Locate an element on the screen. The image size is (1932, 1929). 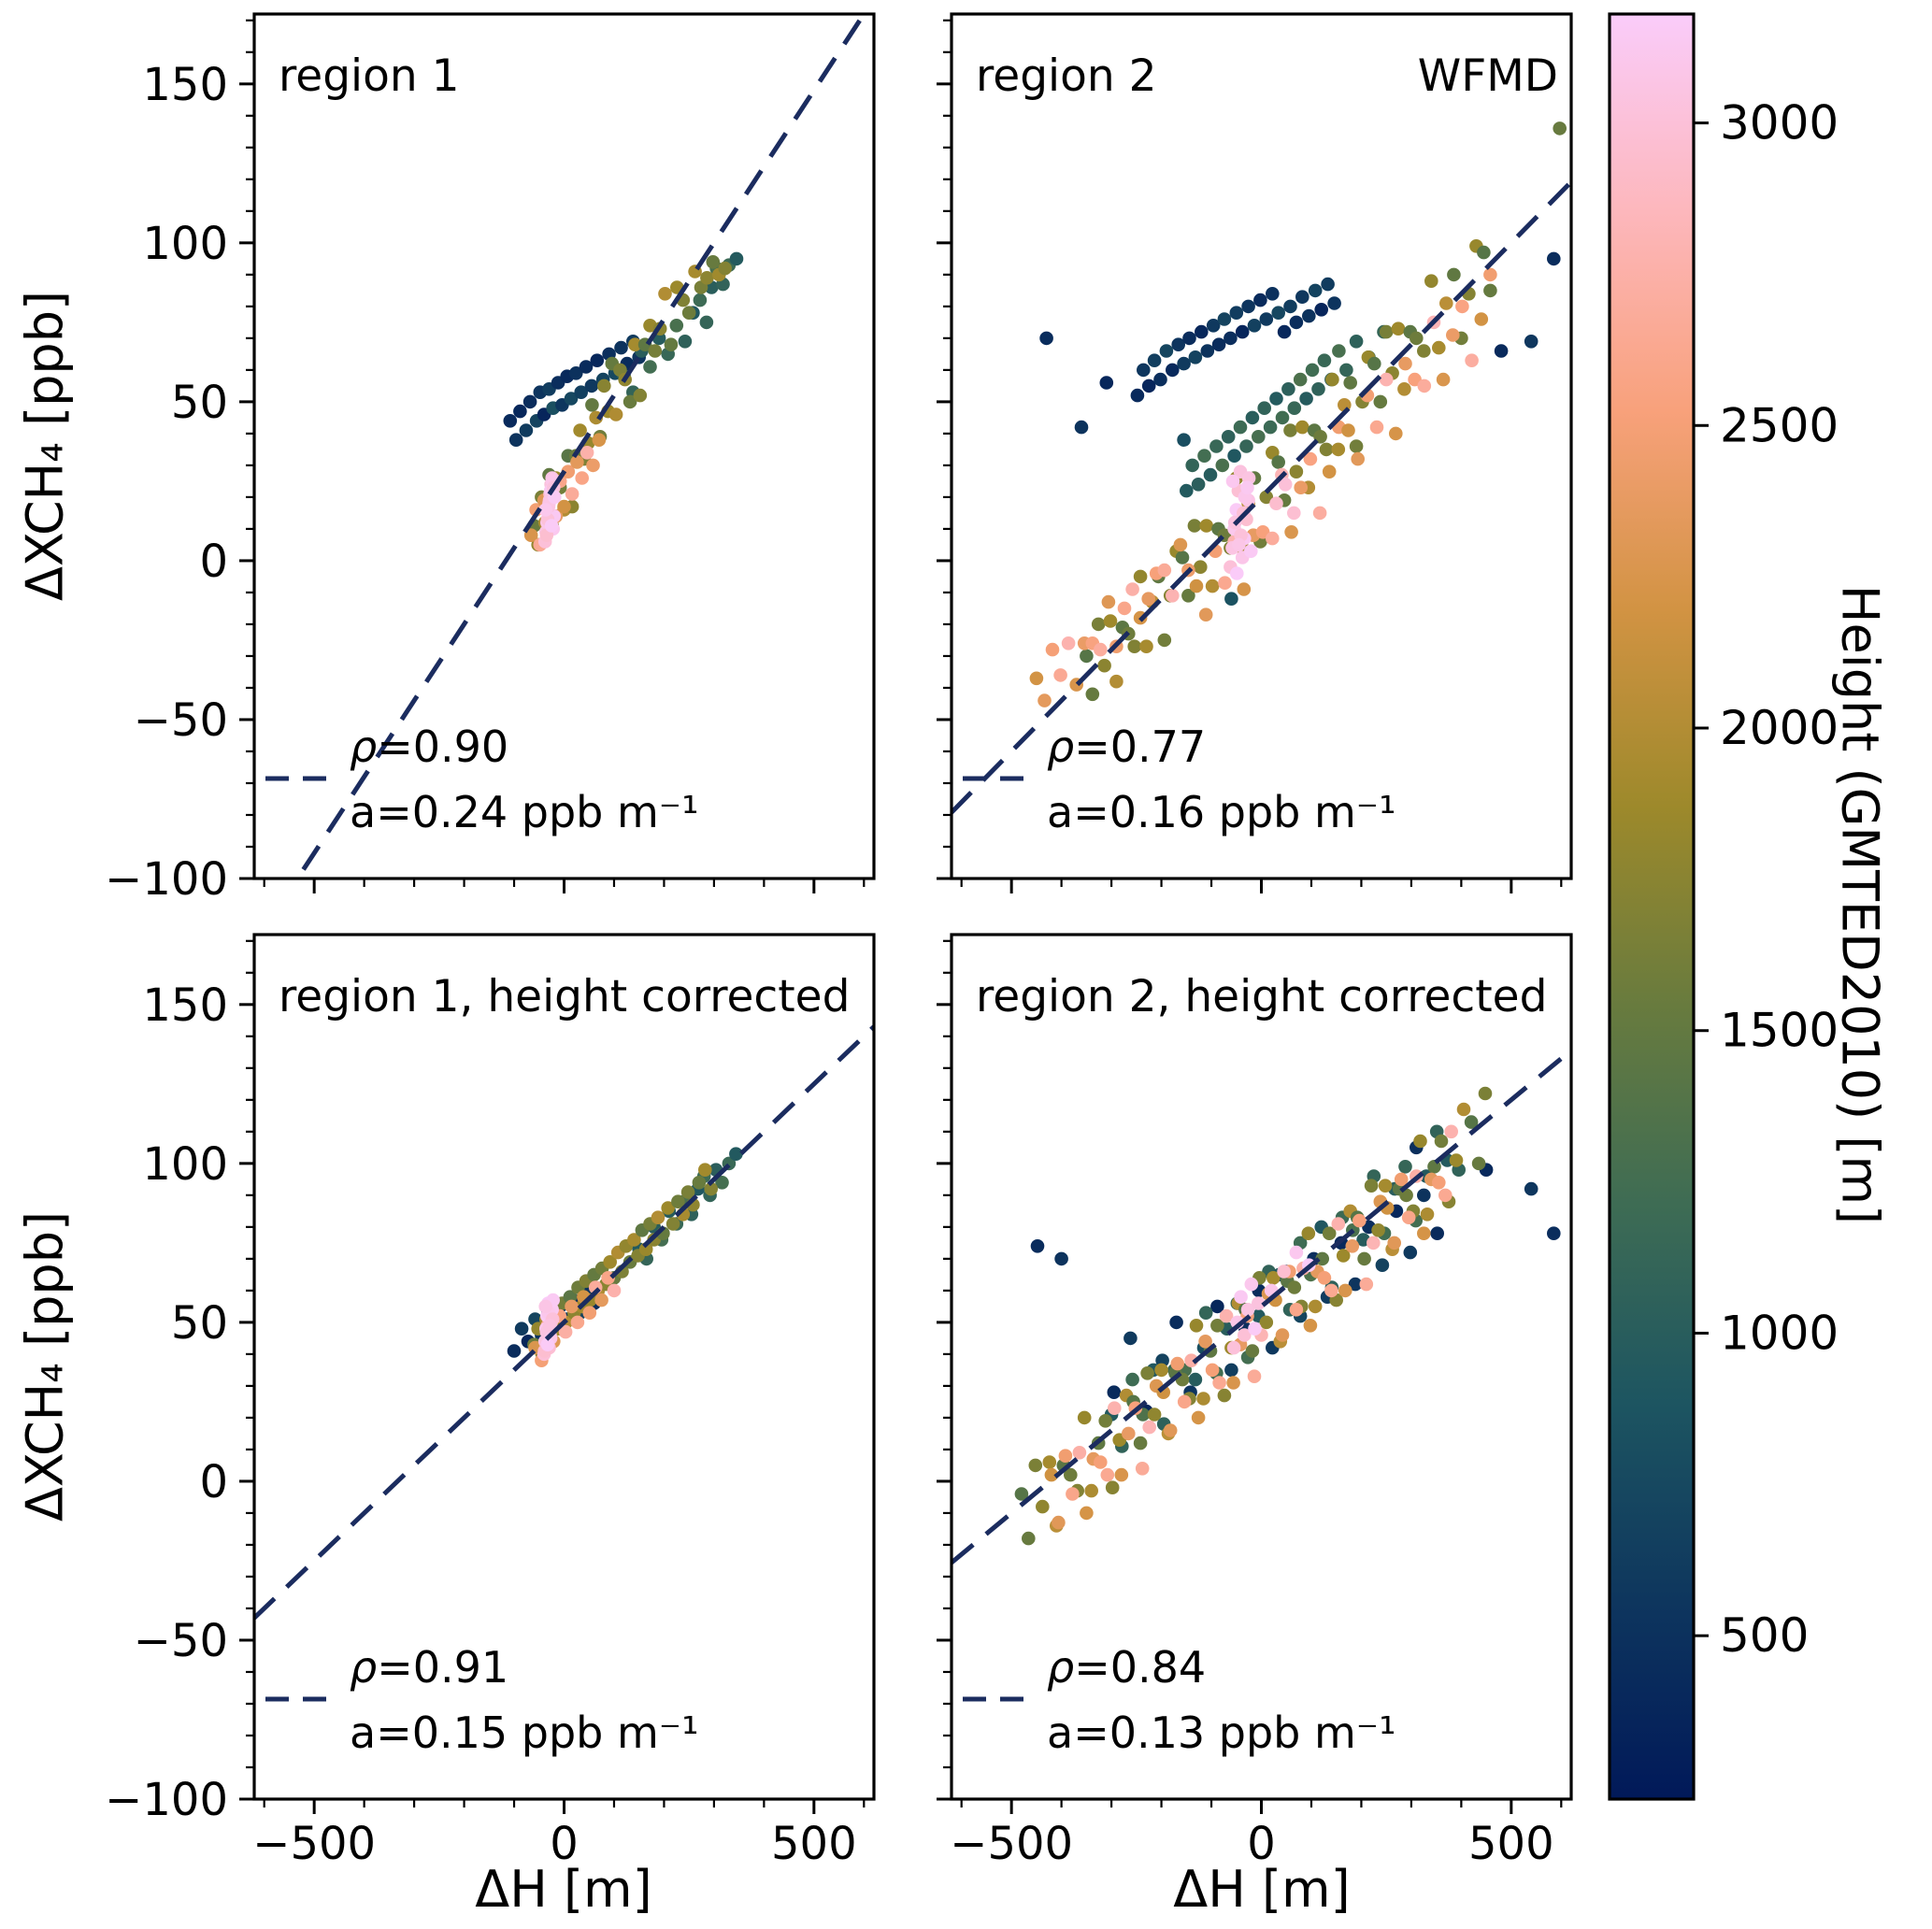
panel-title: region 2, height corrected is located at coordinates (1261, 996).